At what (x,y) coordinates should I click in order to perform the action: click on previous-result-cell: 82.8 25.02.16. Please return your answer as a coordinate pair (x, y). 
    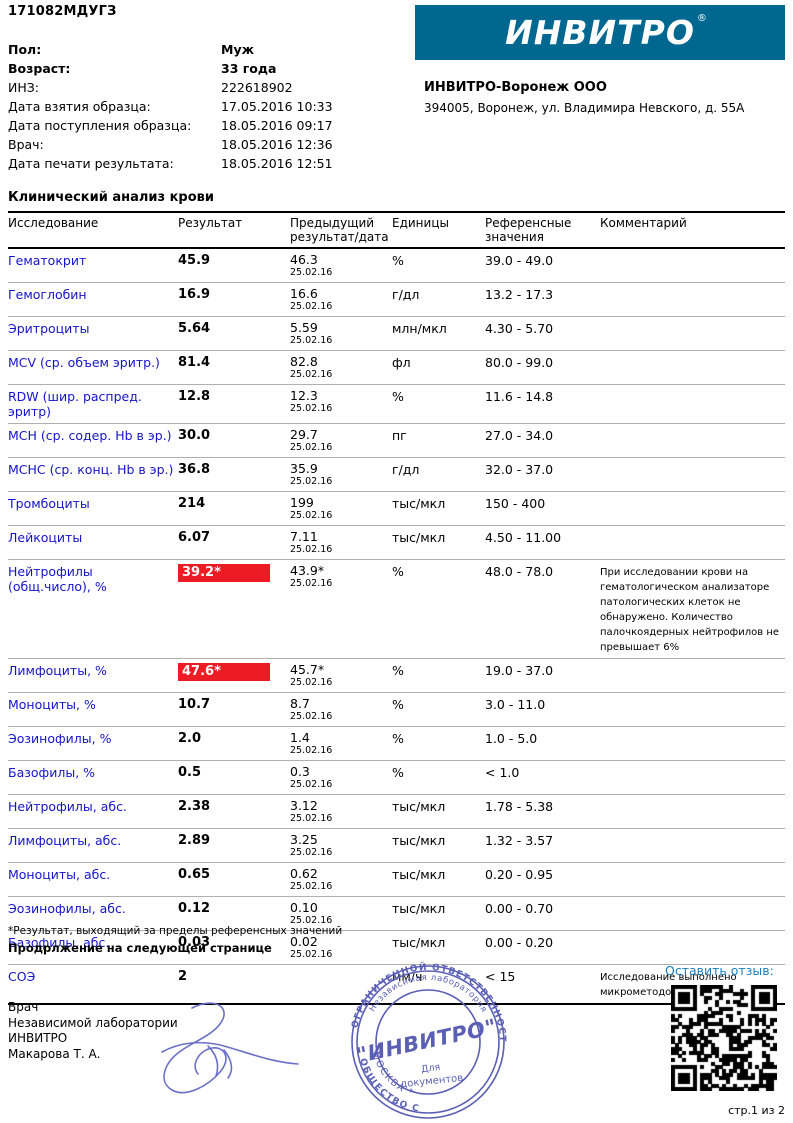
    Looking at the image, I should click on (341, 368).